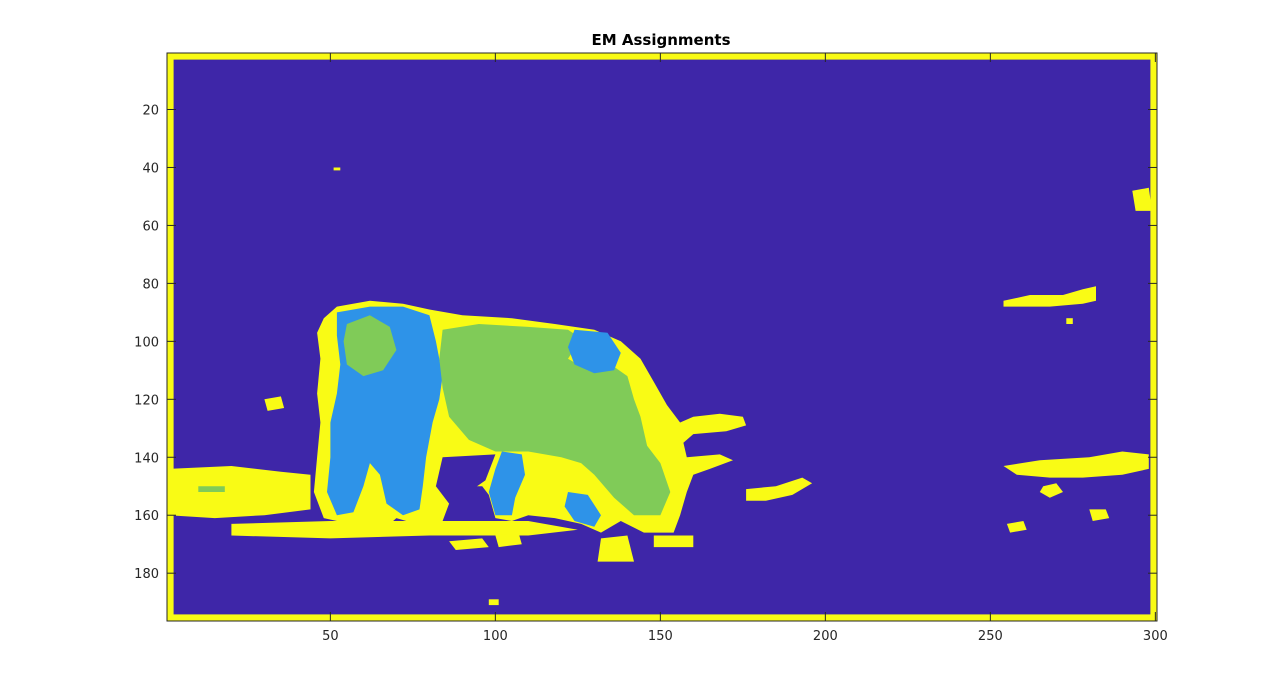 The height and width of the screenshot is (700, 1280). Describe the element at coordinates (146, 574) in the screenshot. I see `y-tick-label: 180` at that location.